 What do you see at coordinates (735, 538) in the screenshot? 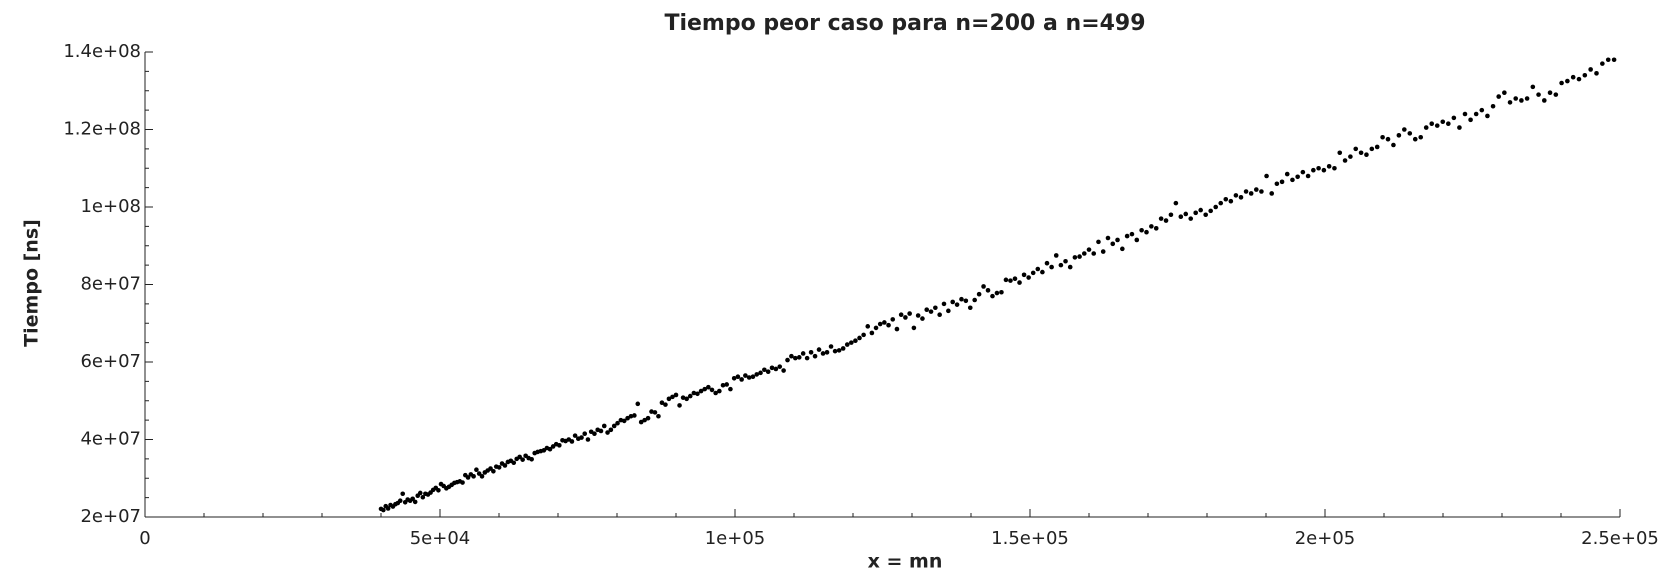
I see `x-tick-label: 1e+05` at bounding box center [735, 538].